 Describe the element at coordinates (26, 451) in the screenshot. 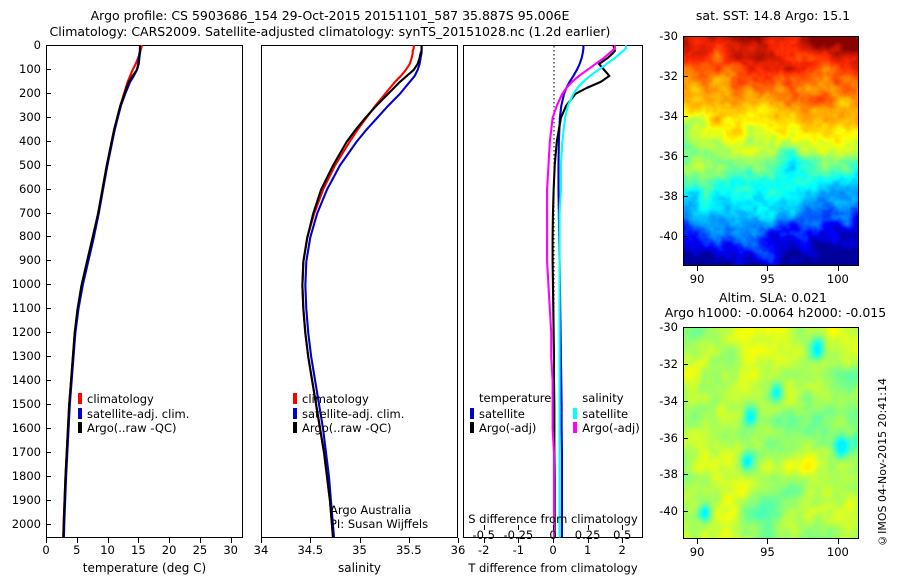

I see `depth-tick-label: 1700` at that location.